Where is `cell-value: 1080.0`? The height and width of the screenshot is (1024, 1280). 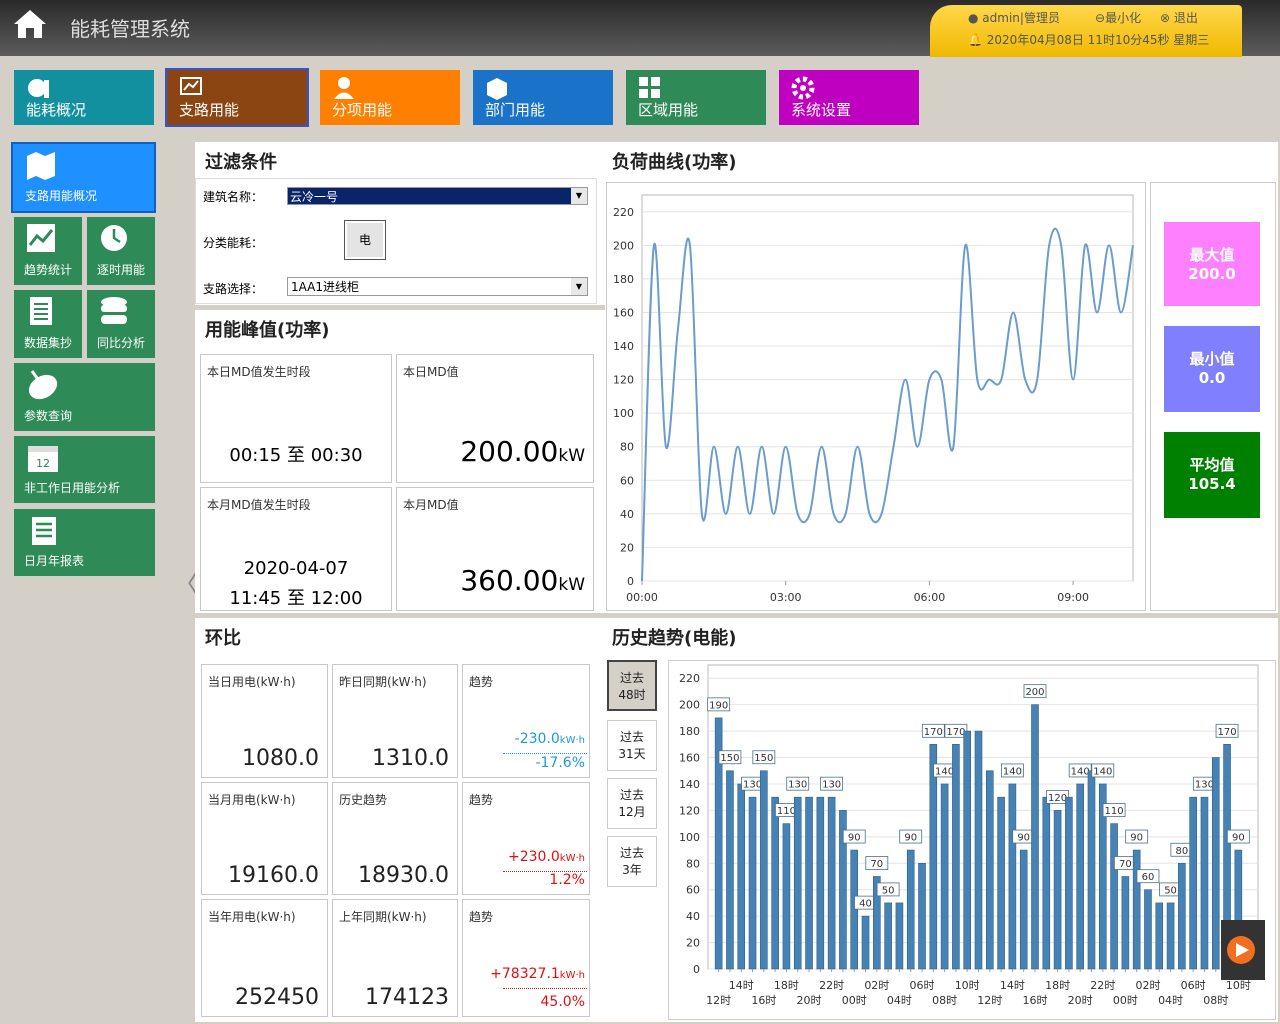
cell-value: 1080.0 is located at coordinates (280, 758).